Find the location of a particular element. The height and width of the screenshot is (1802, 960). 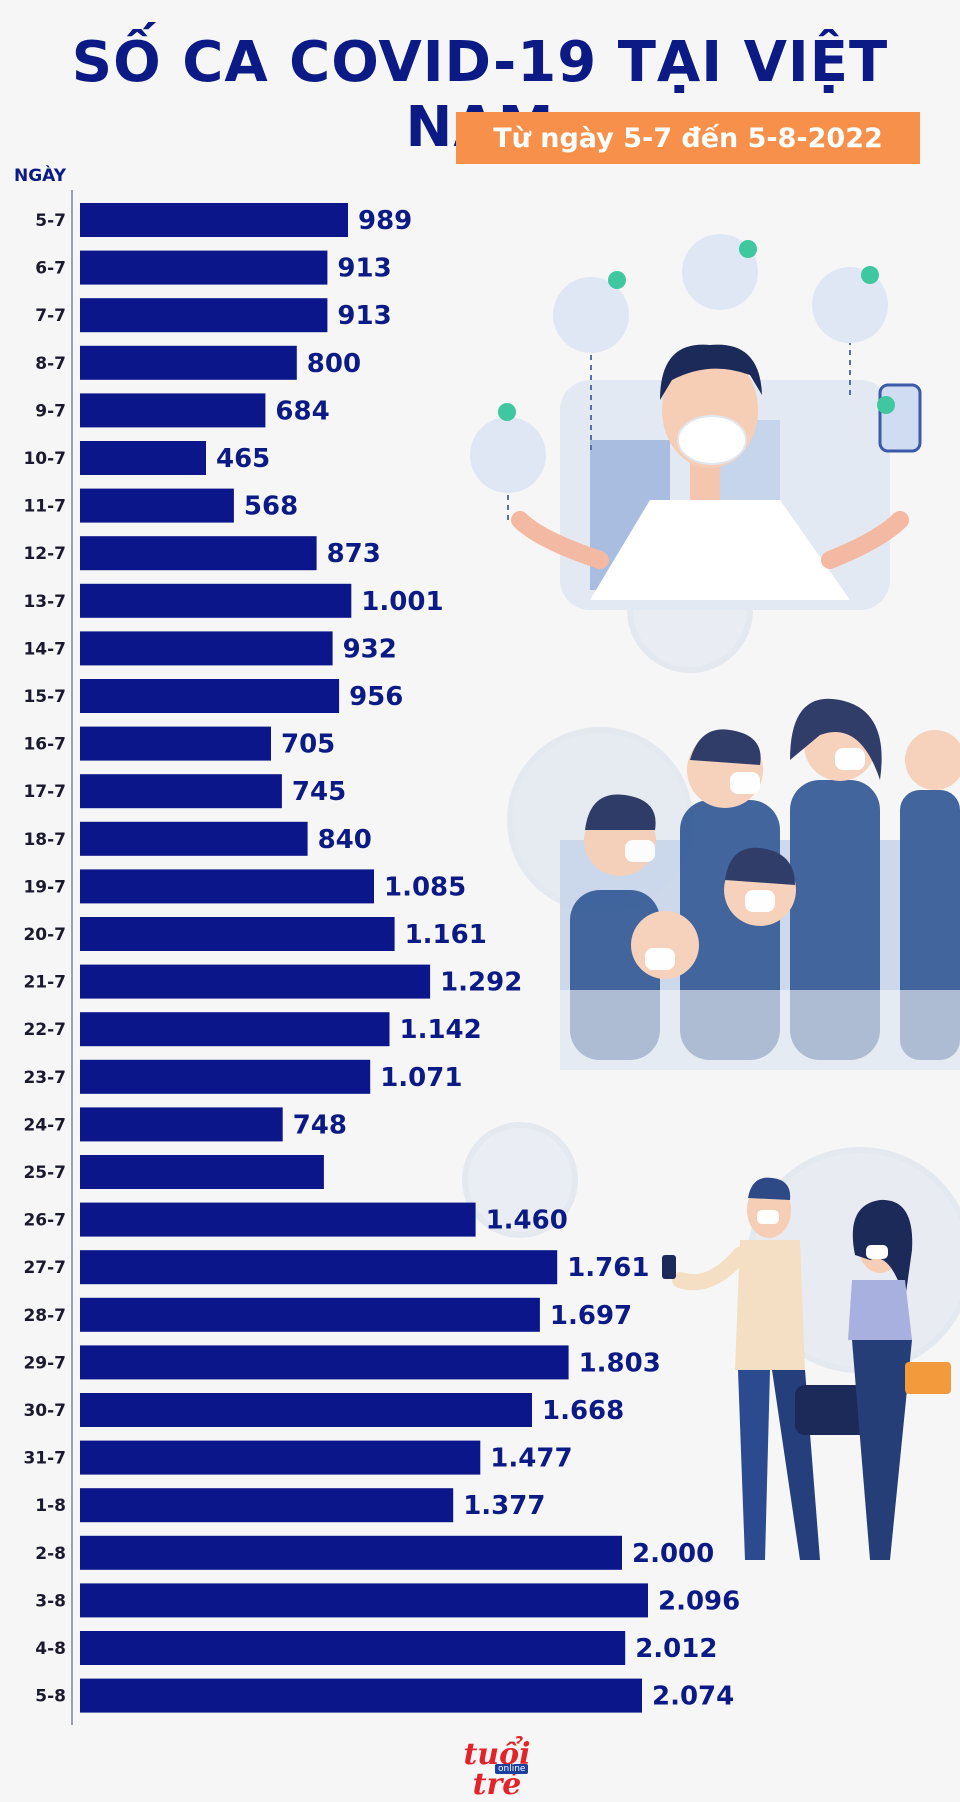

category-label: 16-7 is located at coordinates (44, 745).